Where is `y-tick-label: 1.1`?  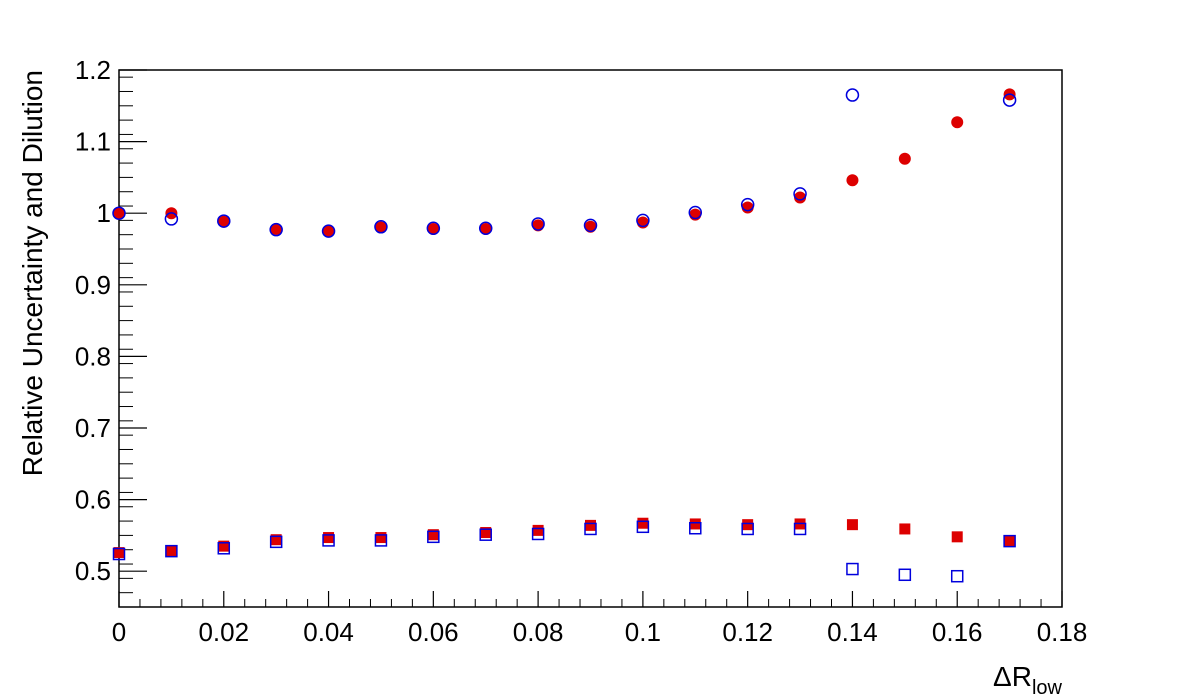 y-tick-label: 1.1 is located at coordinates (93, 142).